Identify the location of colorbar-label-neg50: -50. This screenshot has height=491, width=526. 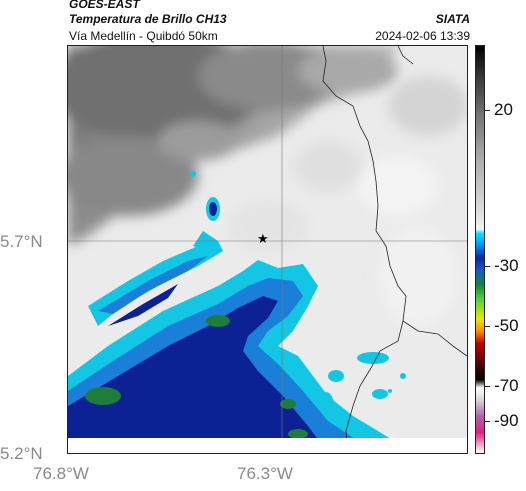
(506, 325).